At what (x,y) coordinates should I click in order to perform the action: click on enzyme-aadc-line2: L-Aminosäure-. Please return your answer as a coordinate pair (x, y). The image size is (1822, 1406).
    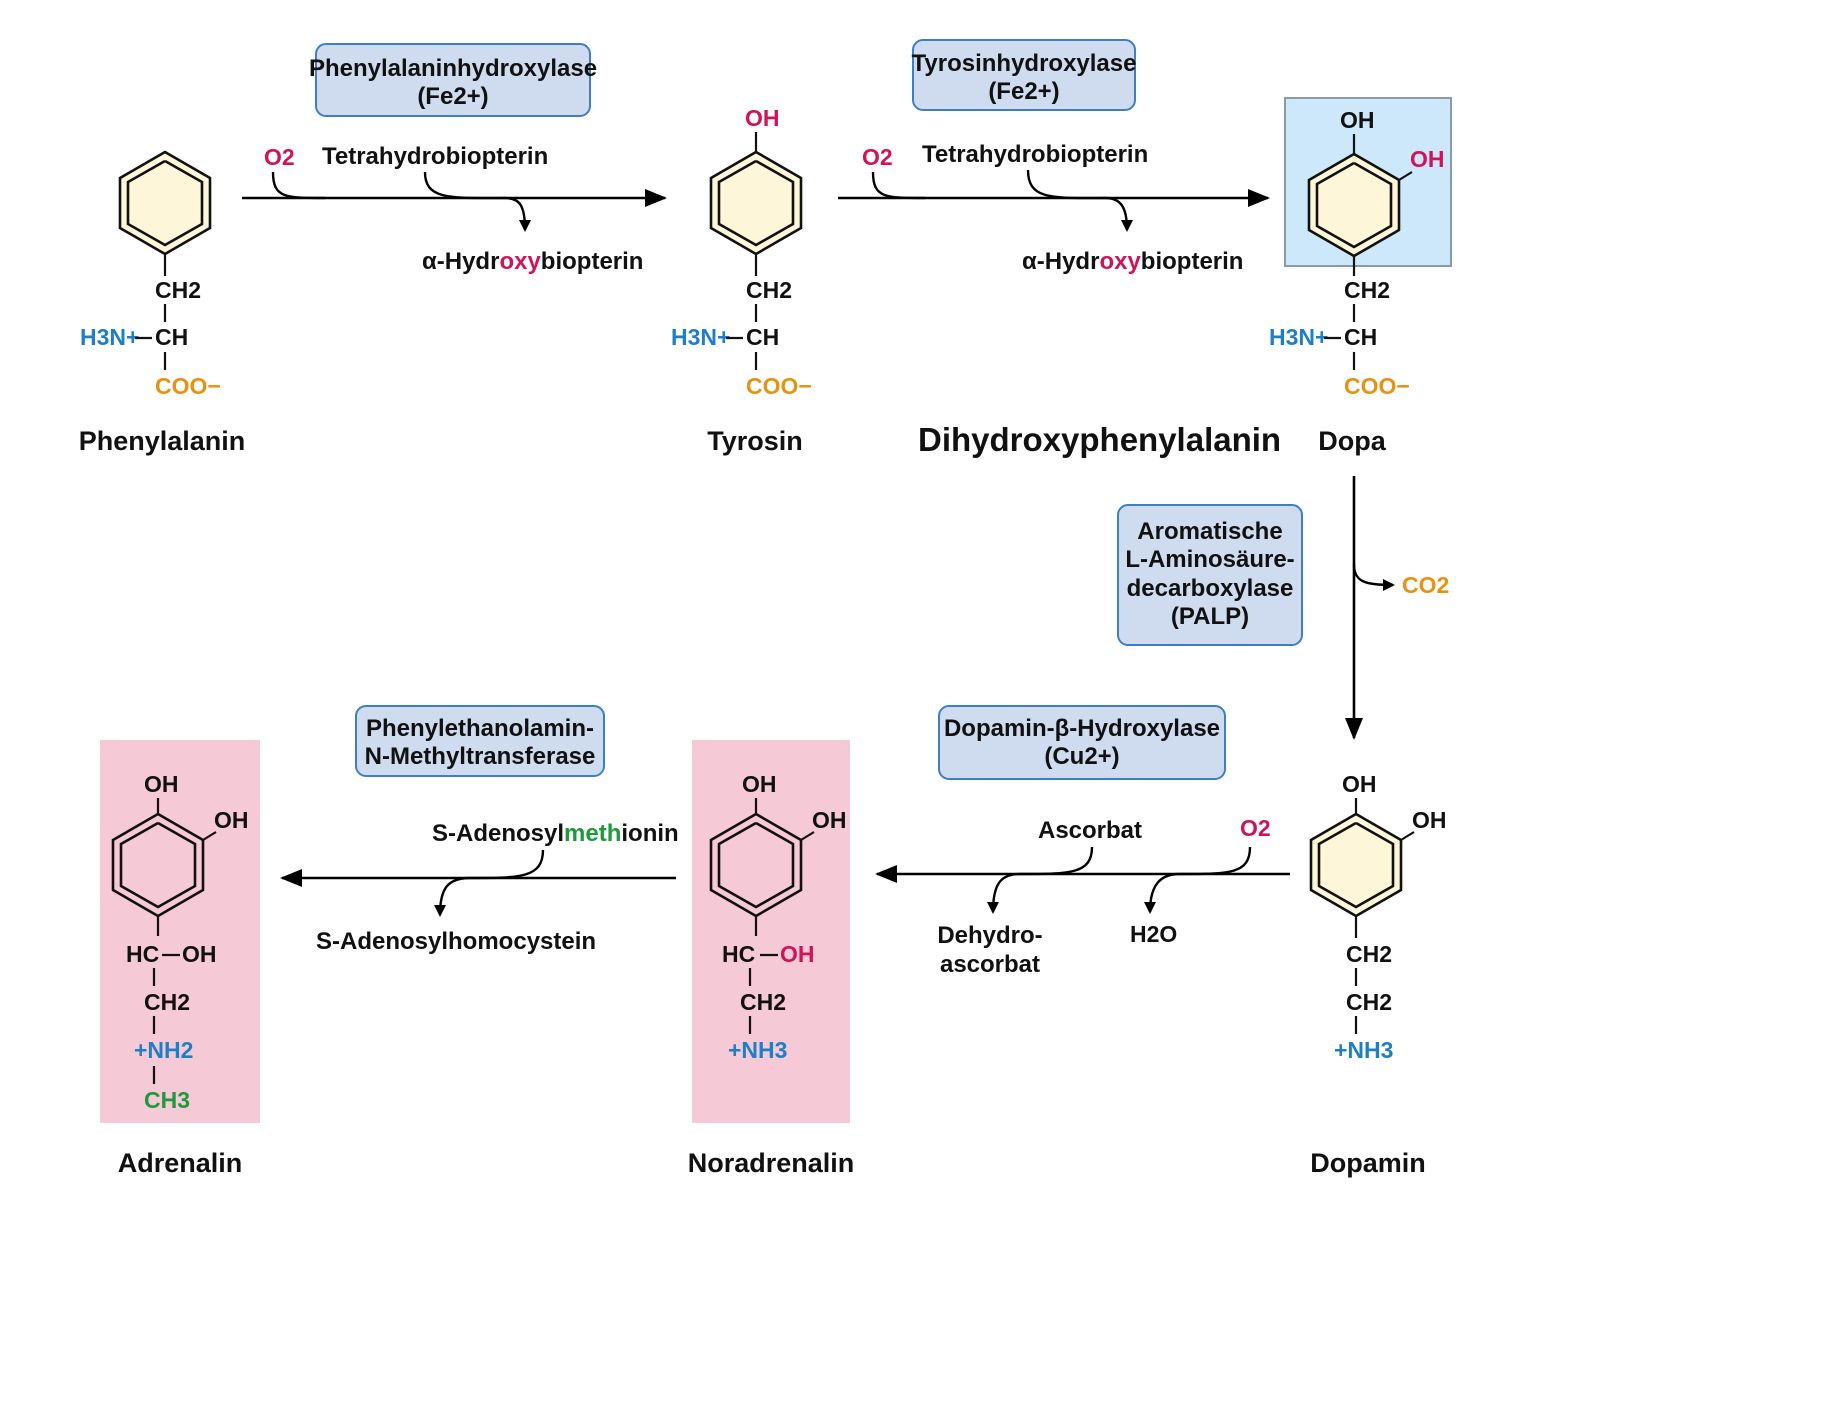
    Looking at the image, I should click on (1209, 559).